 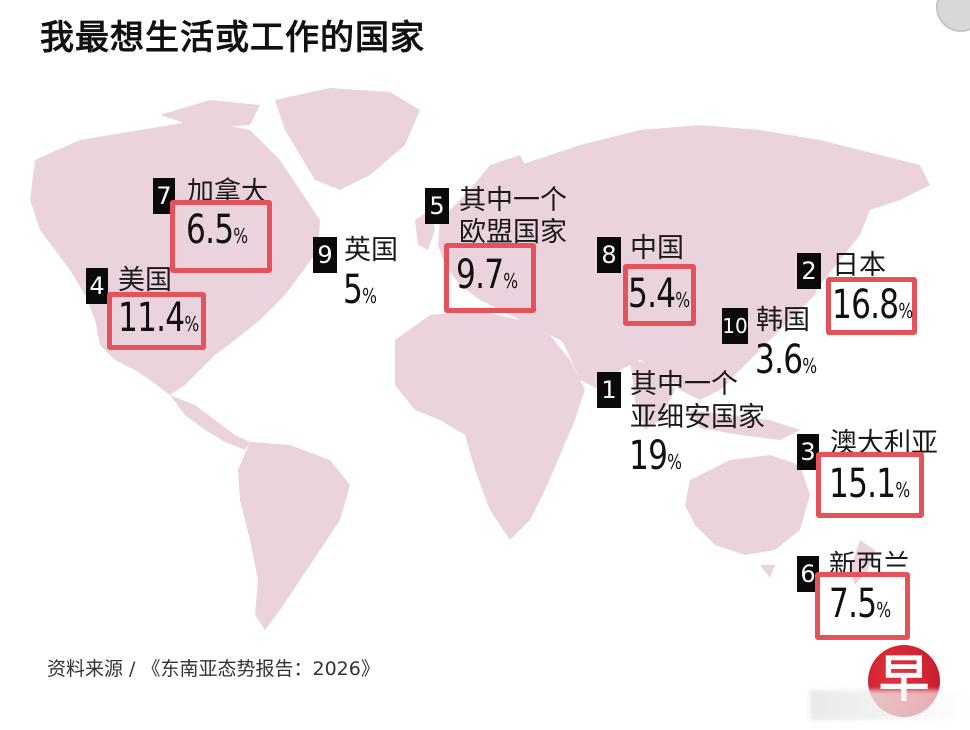 What do you see at coordinates (735, 326) in the screenshot?
I see `rank-badge: 10` at bounding box center [735, 326].